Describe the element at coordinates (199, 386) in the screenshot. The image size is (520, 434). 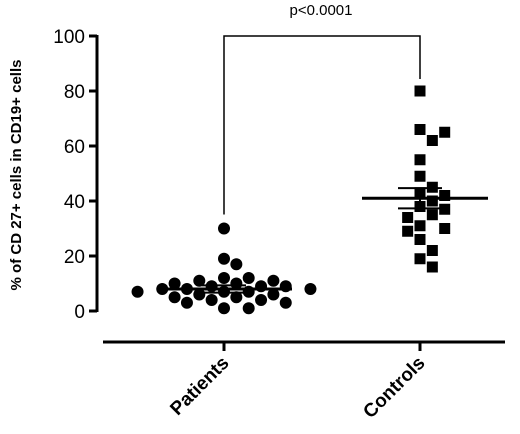
I see `x-category-label: Patients` at that location.